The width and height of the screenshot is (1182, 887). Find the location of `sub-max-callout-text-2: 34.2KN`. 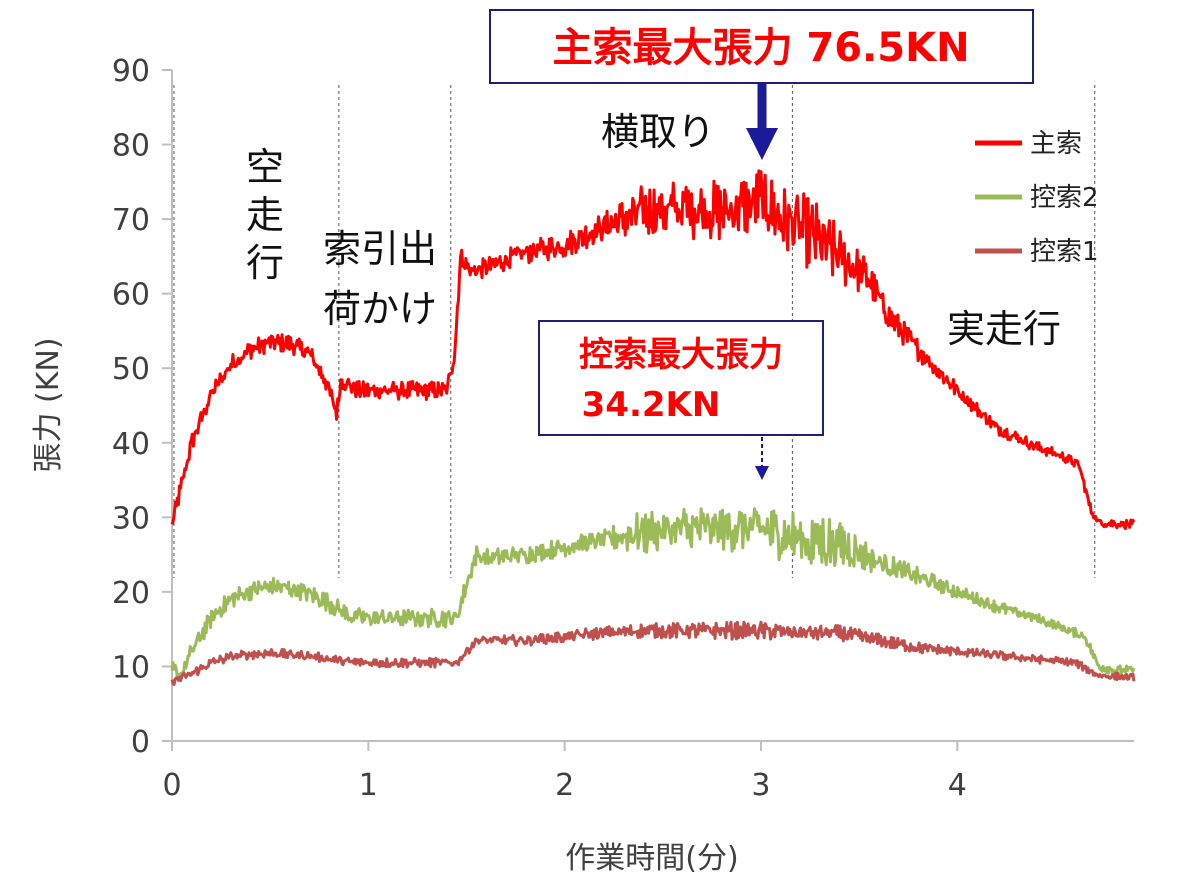

sub-max-callout-text-2: 34.2KN is located at coordinates (651, 405).